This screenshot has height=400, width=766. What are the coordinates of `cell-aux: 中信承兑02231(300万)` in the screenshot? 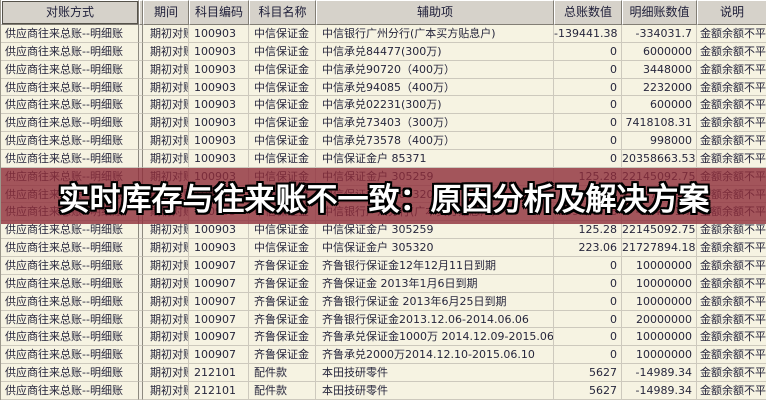 It's located at (435, 105).